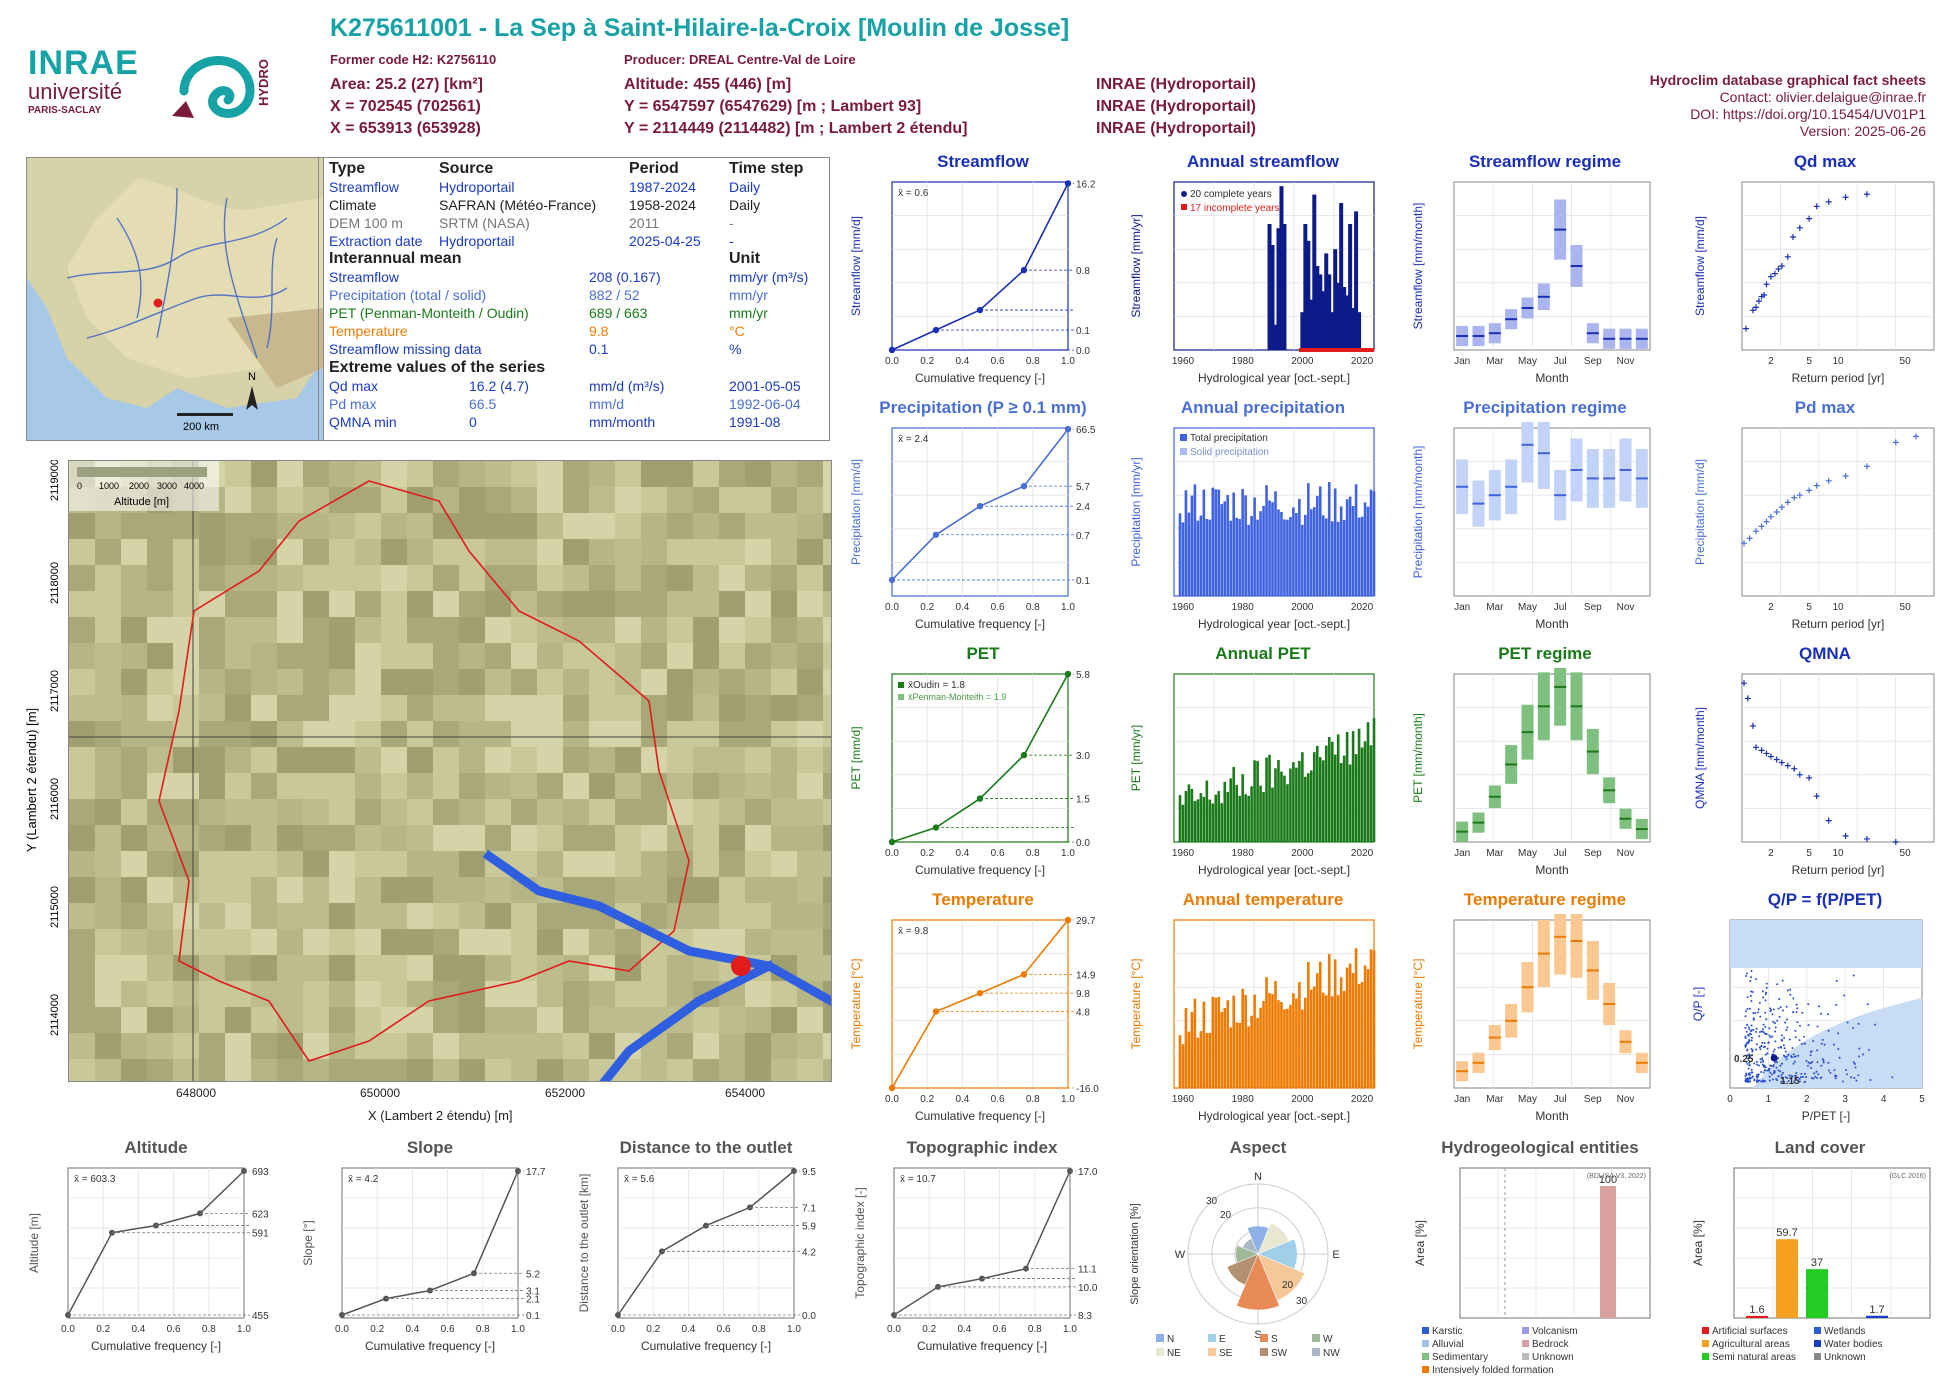 This screenshot has width=1960, height=1386. What do you see at coordinates (1822, 97) in the screenshot?
I see `contact: Contact: olivier.delaigue@inrae.fr` at bounding box center [1822, 97].